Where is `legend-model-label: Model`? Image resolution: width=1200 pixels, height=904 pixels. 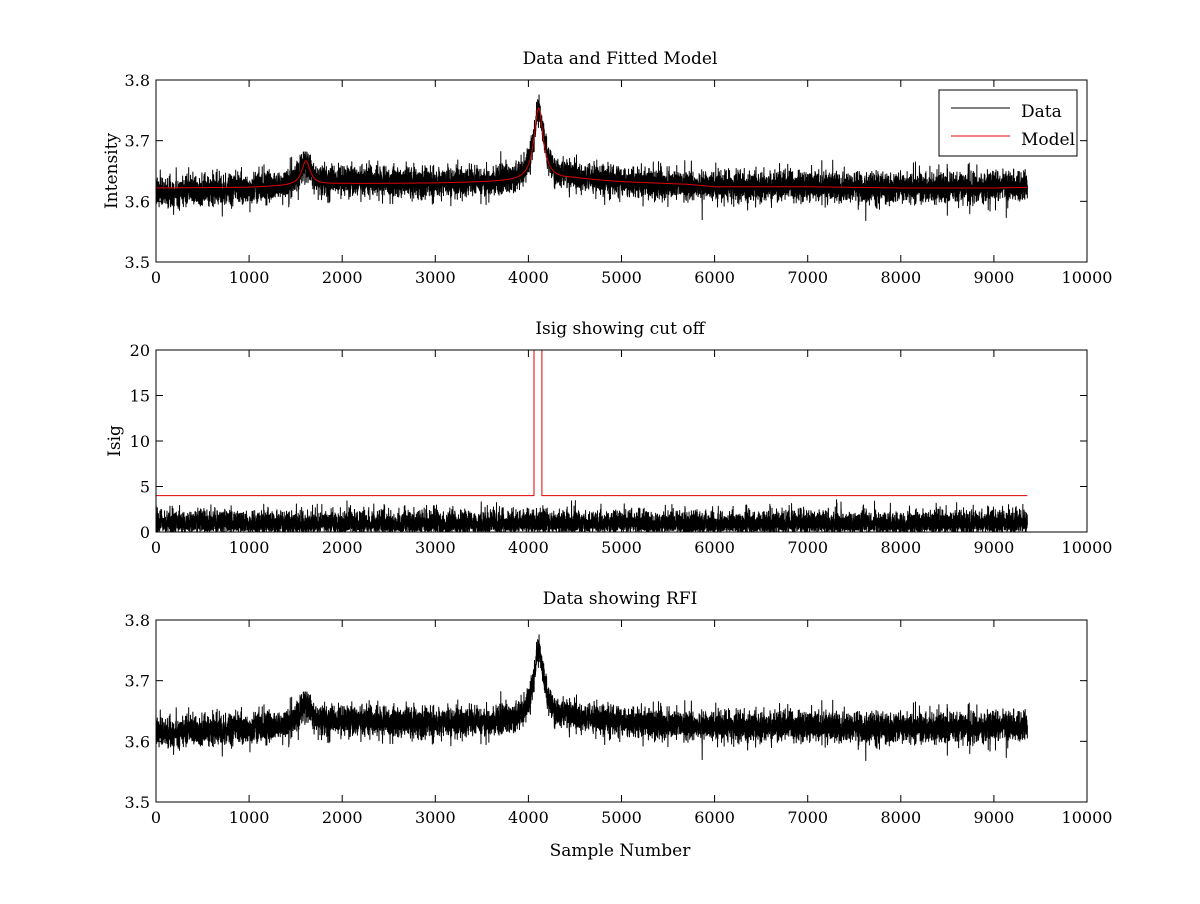 legend-model-label: Model is located at coordinates (1048, 140).